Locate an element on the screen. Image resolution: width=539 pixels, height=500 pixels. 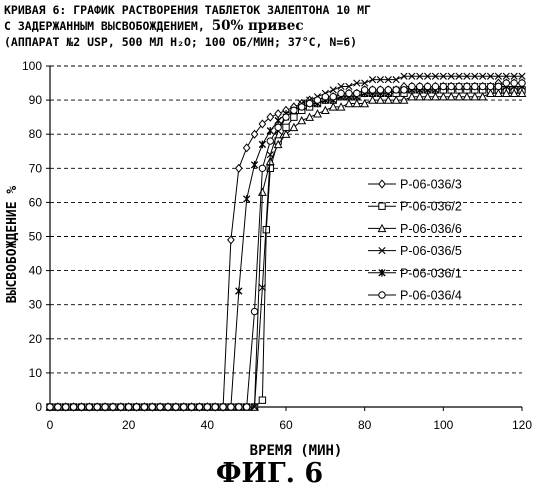
x-tick-label-60: 60 is located at coordinates (286, 425).